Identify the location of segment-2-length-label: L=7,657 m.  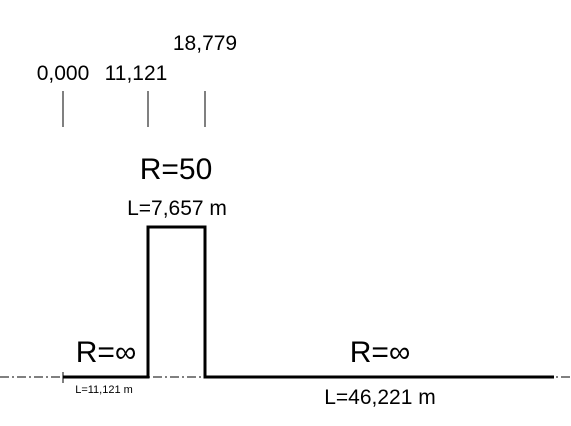
(177, 208).